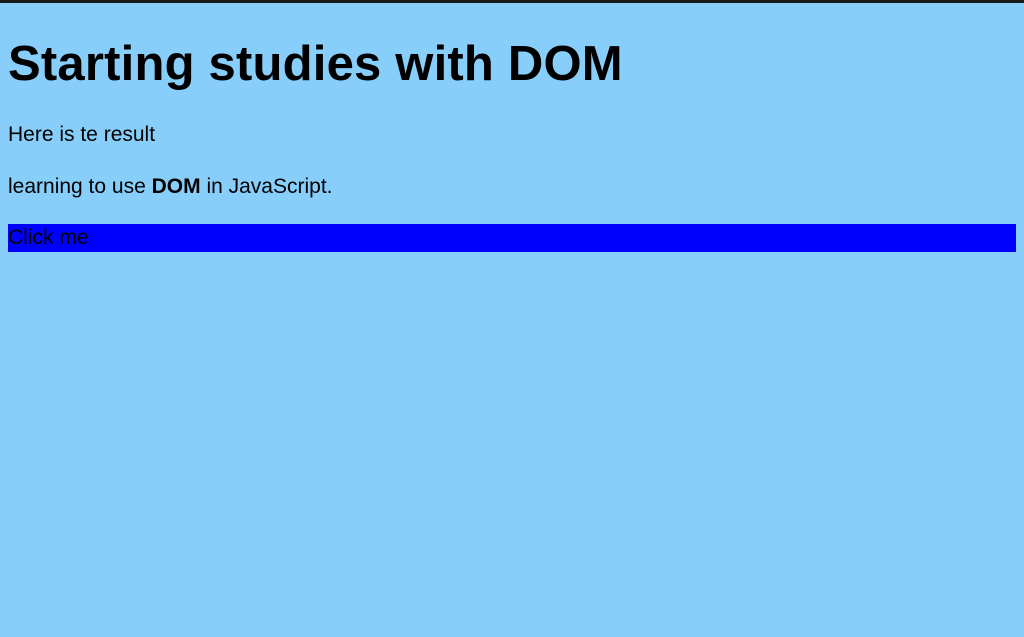 The width and height of the screenshot is (1024, 637). I want to click on click-me-label: Click me, so click(48, 237).